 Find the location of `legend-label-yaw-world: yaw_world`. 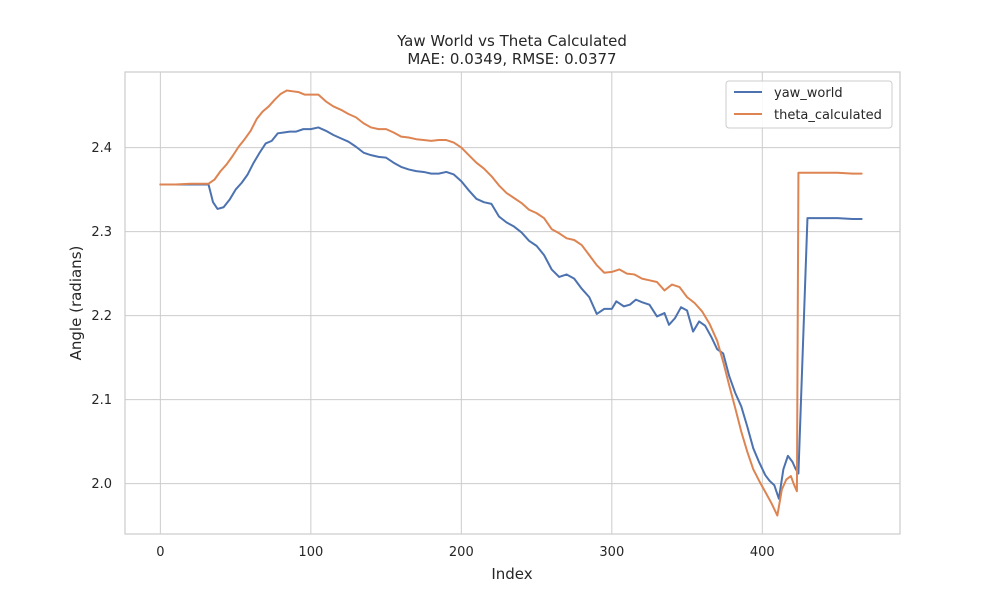

legend-label-yaw-world: yaw_world is located at coordinates (808, 93).